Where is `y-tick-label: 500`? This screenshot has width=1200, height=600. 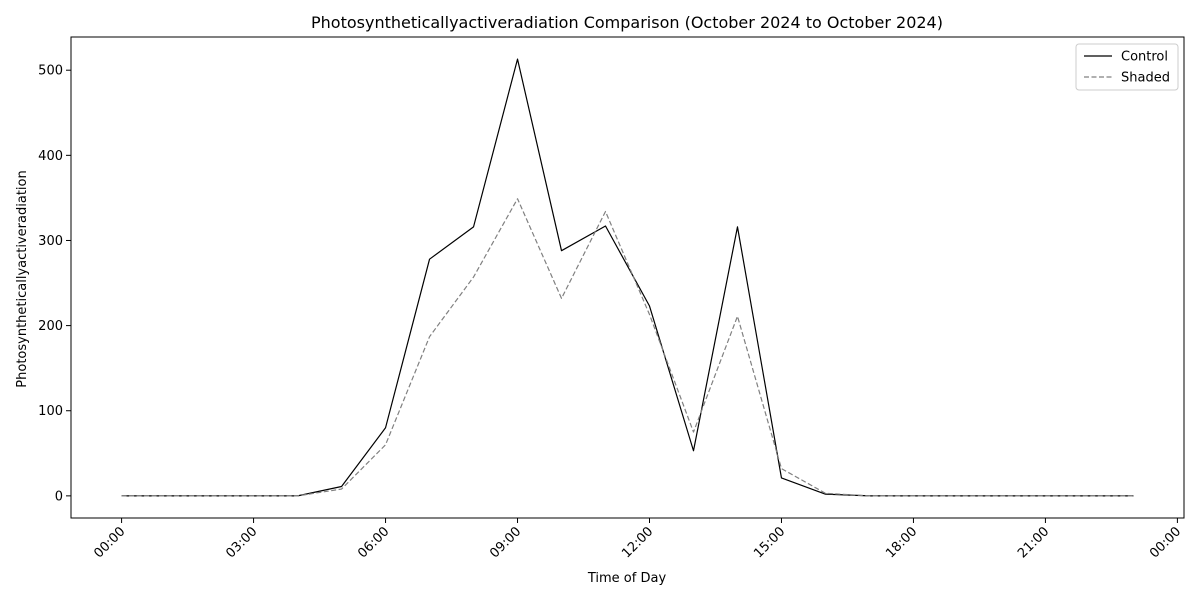 y-tick-label: 500 is located at coordinates (50, 71).